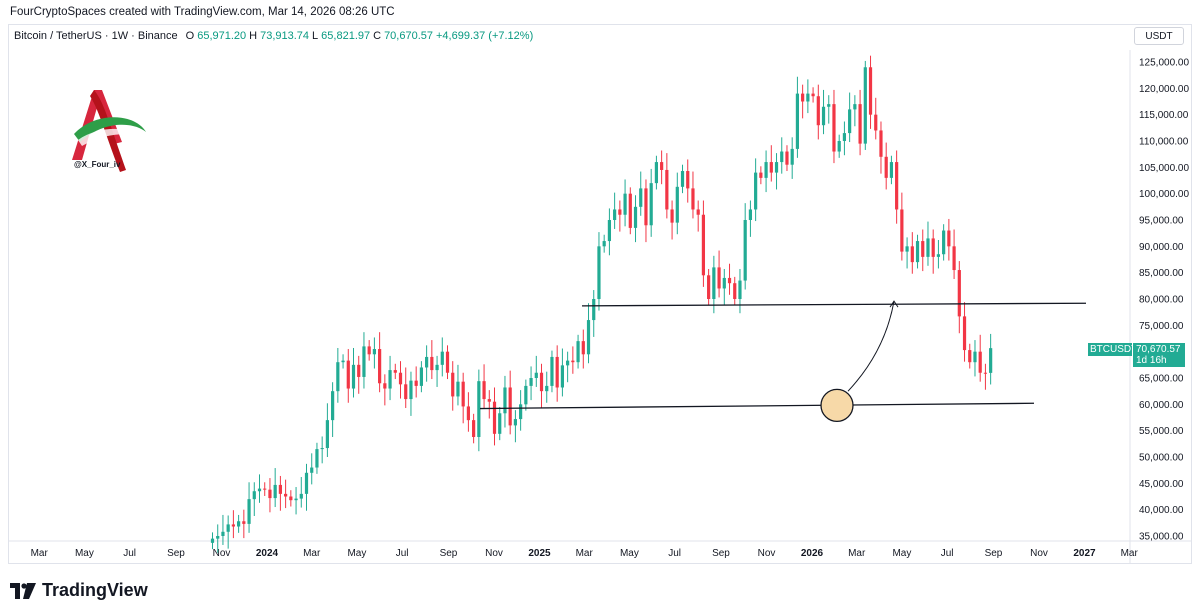 Image resolution: width=1200 pixels, height=615 pixels. Describe the element at coordinates (97, 164) in the screenshot. I see `logo-handle: @X_Four_iv` at that location.